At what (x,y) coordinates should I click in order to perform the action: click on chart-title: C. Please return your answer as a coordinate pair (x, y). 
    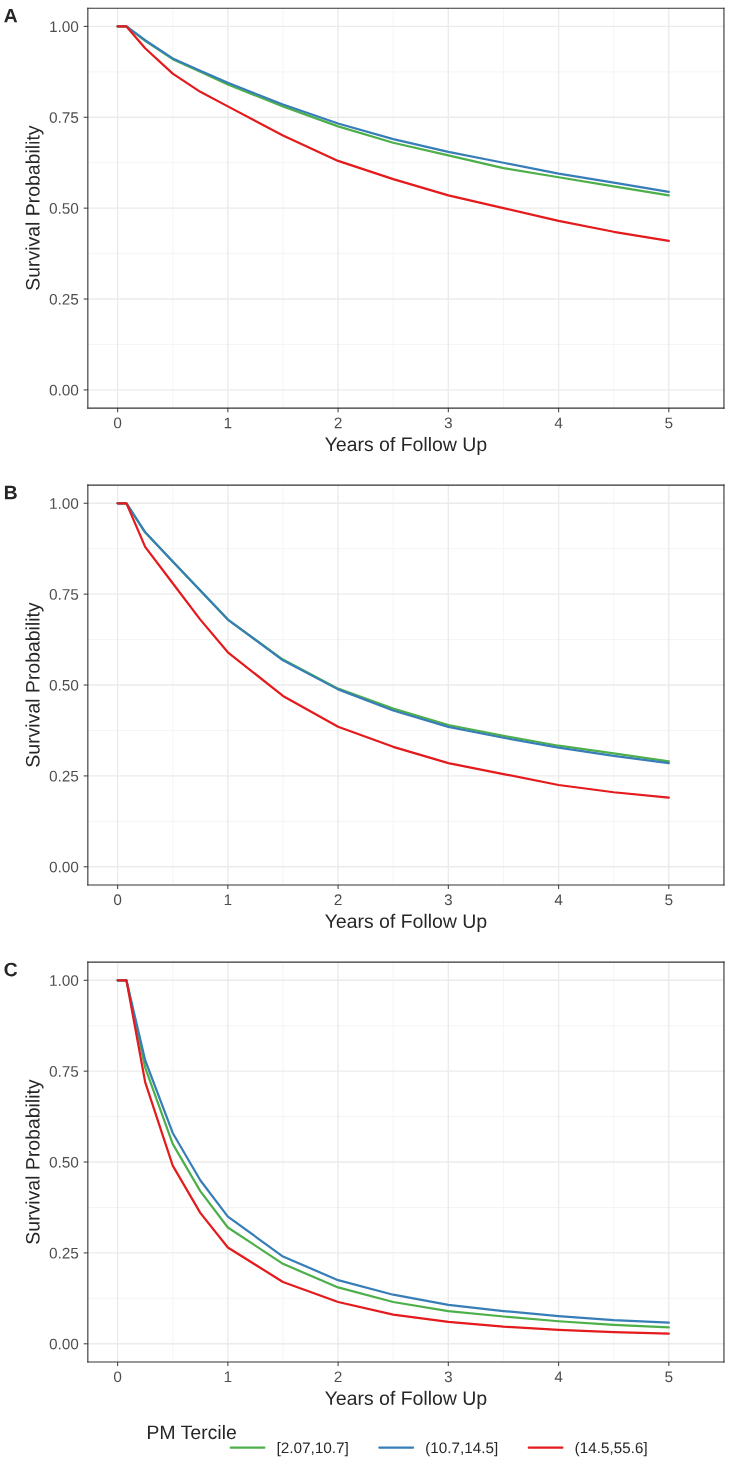
    Looking at the image, I should click on (11, 969).